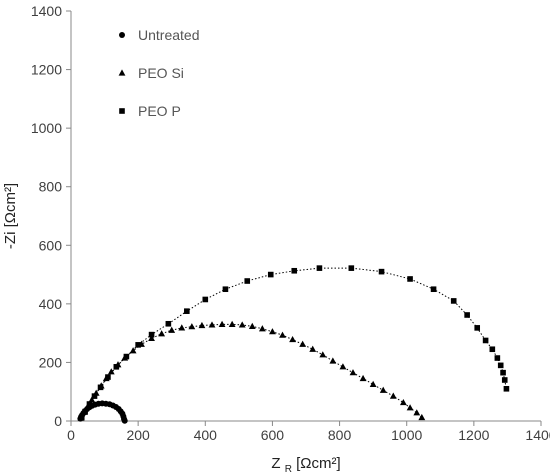 The height and width of the screenshot is (475, 550). I want to click on y-tick-label: 1400, so click(46, 11).